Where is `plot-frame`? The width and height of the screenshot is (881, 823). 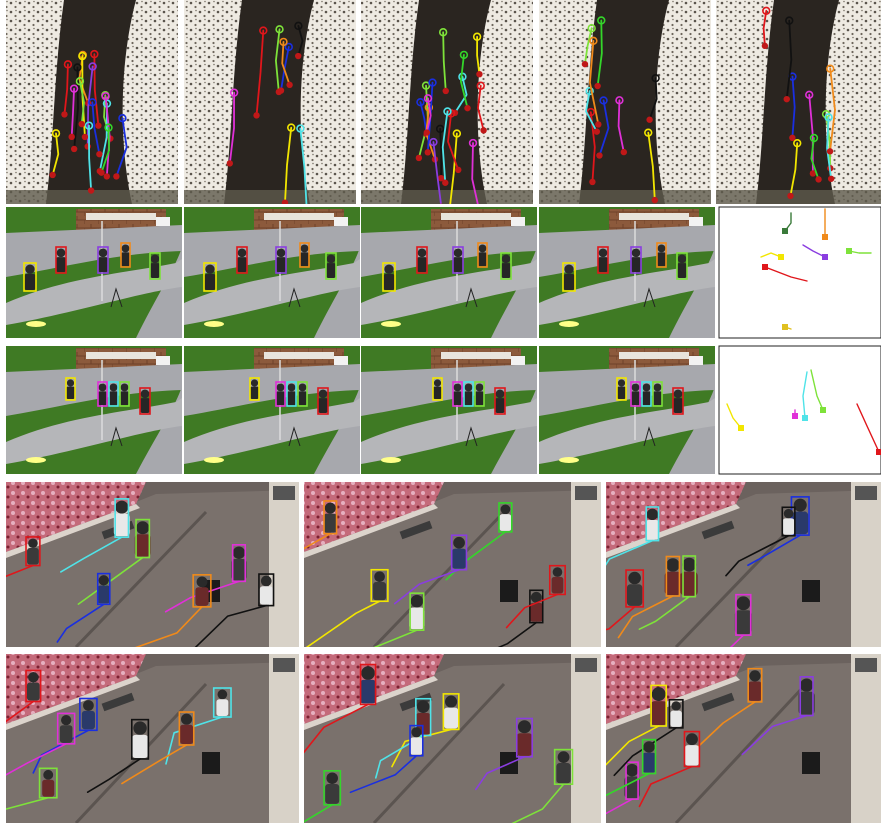 plot-frame is located at coordinates (799, 272).